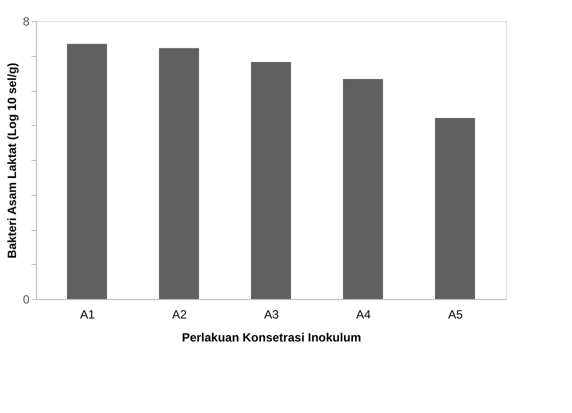 This screenshot has width=572, height=413. Describe the element at coordinates (272, 315) in the screenshot. I see `x-tick-label: A3` at that location.